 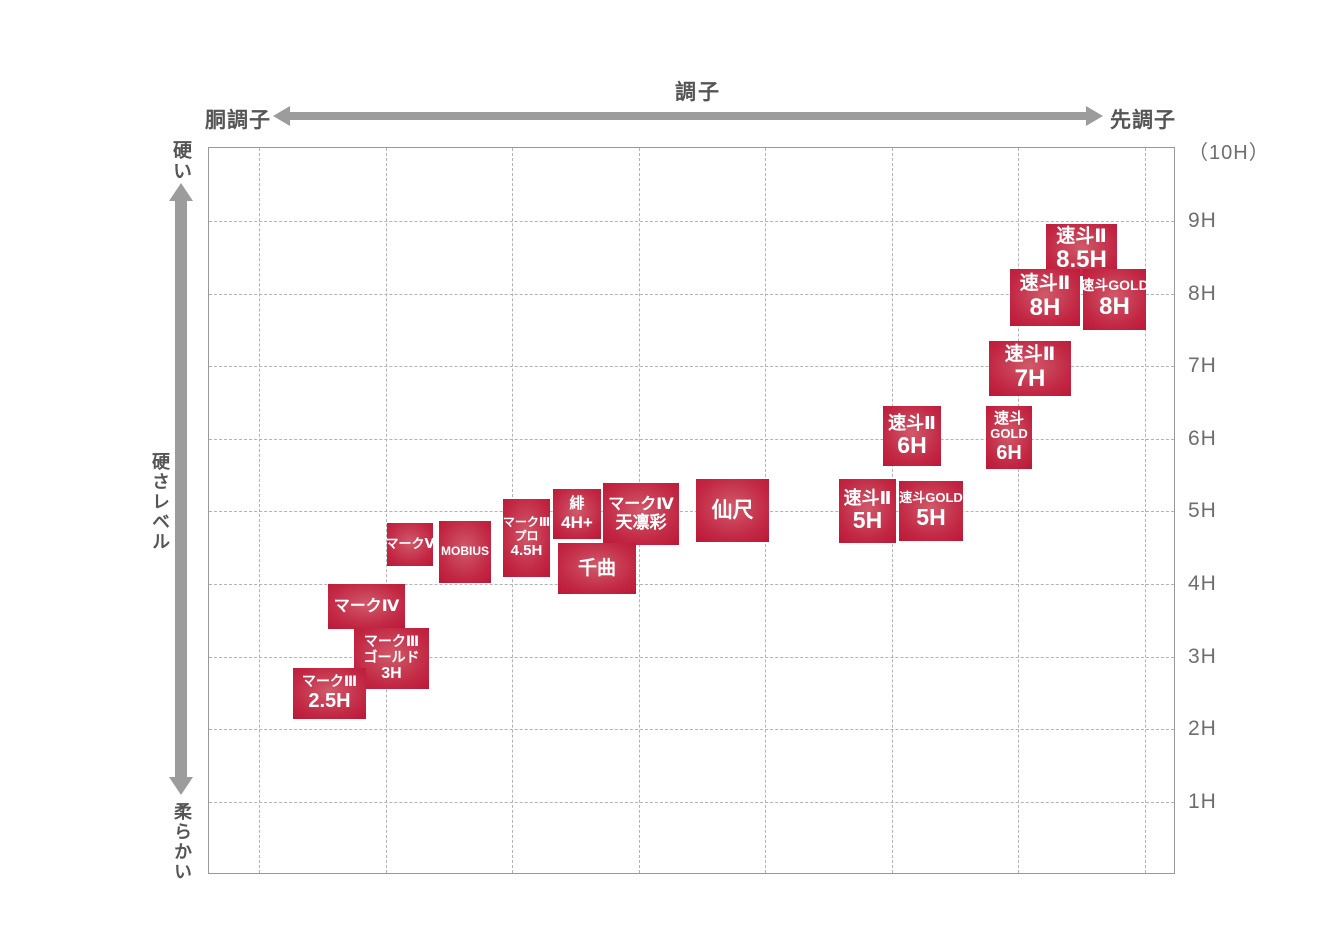 I want to click on product-box-hayato2-8h: 速斗Ⅱ 8H, so click(x=1045, y=297).